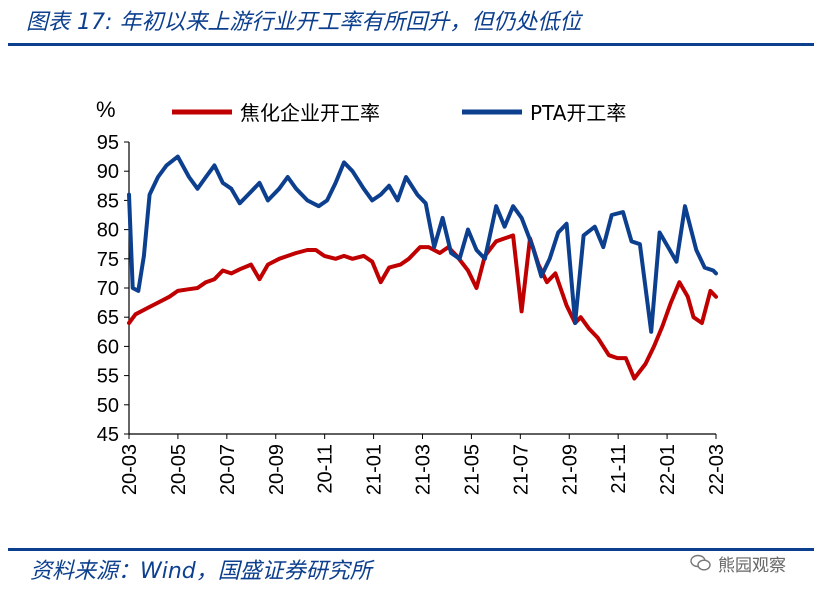  What do you see at coordinates (326, 469) in the screenshot?
I see `x-tick-label: 20-11` at bounding box center [326, 469].